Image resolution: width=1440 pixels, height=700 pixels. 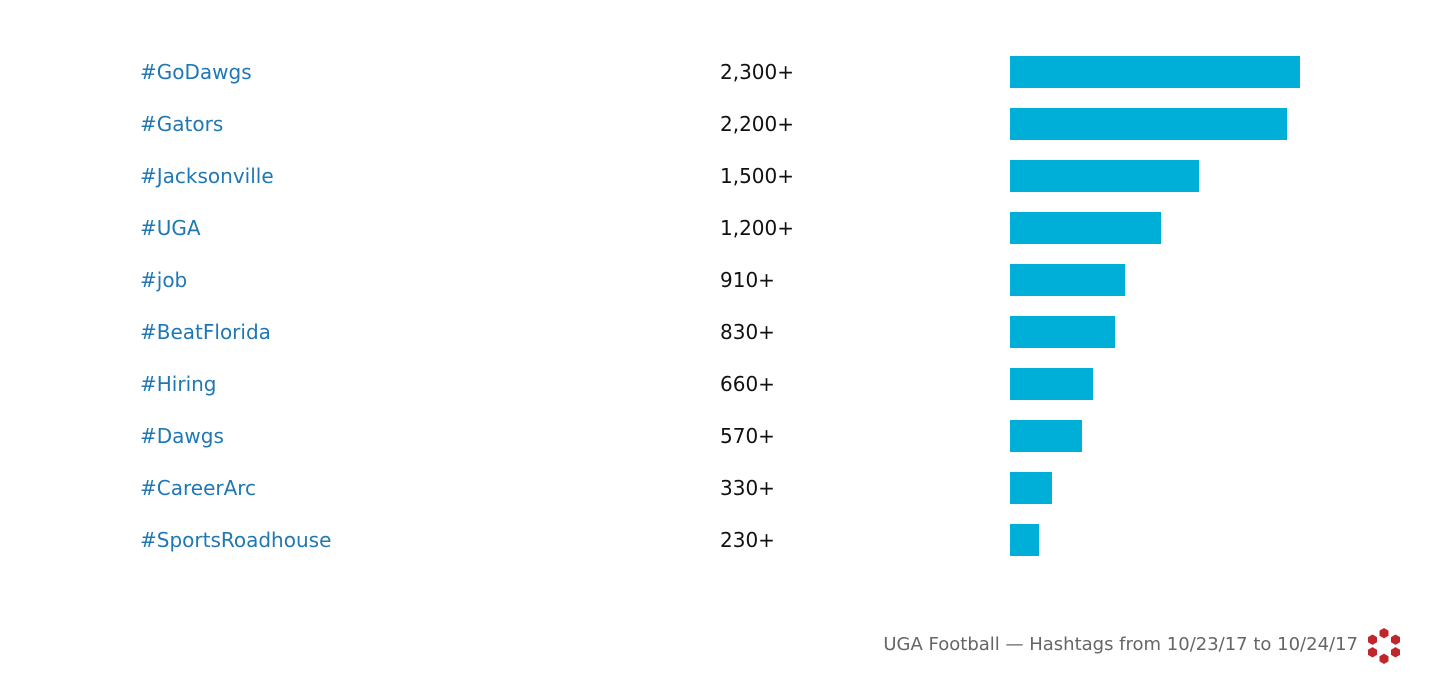 I want to click on hashtag-label: #UGA, so click(x=170, y=228).